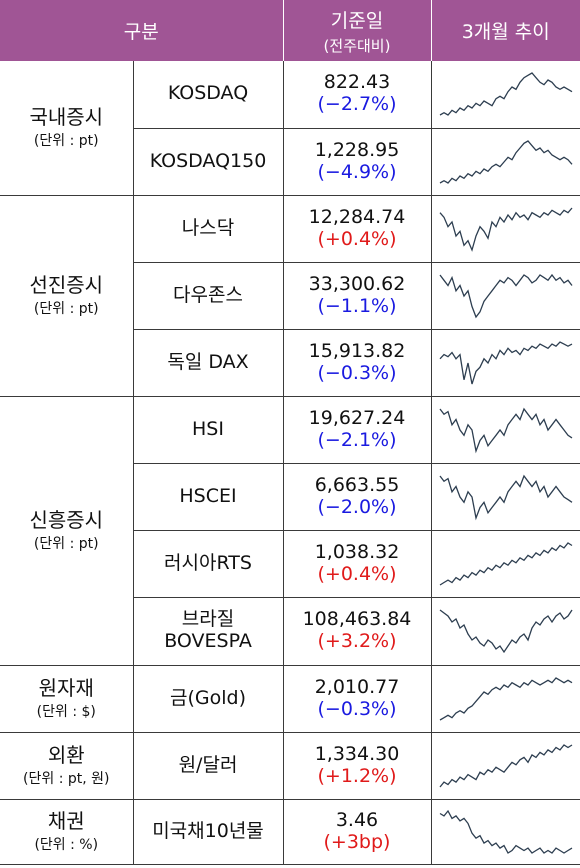 The width and height of the screenshot is (580, 868). I want to click on item-name: 나스닥, so click(208, 229).